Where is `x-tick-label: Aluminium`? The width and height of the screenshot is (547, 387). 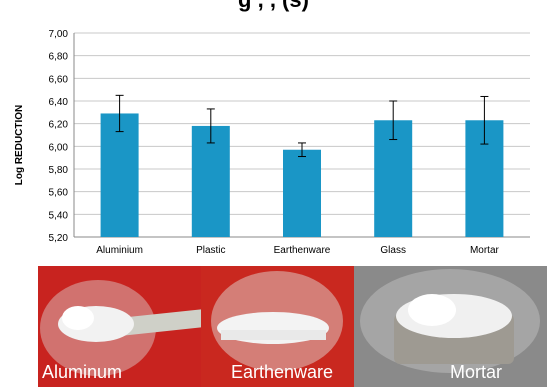
x-tick-label: Aluminium is located at coordinates (119, 250).